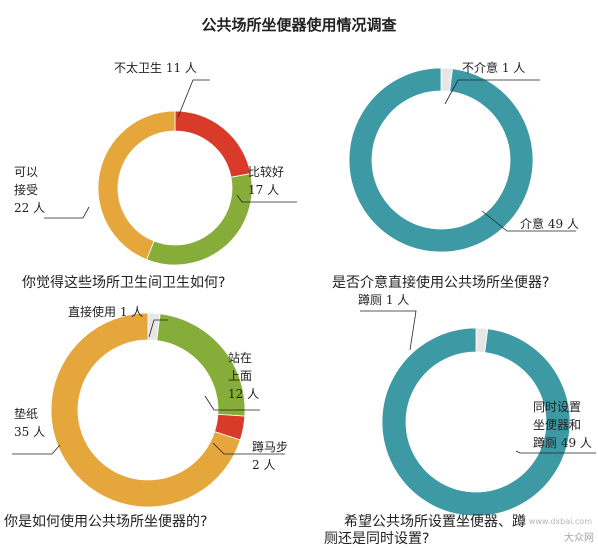 The width and height of the screenshot is (598, 548). Describe the element at coordinates (562, 443) in the screenshot. I see `slice-label-4-2-3: 蹲厕 49 人` at that location.